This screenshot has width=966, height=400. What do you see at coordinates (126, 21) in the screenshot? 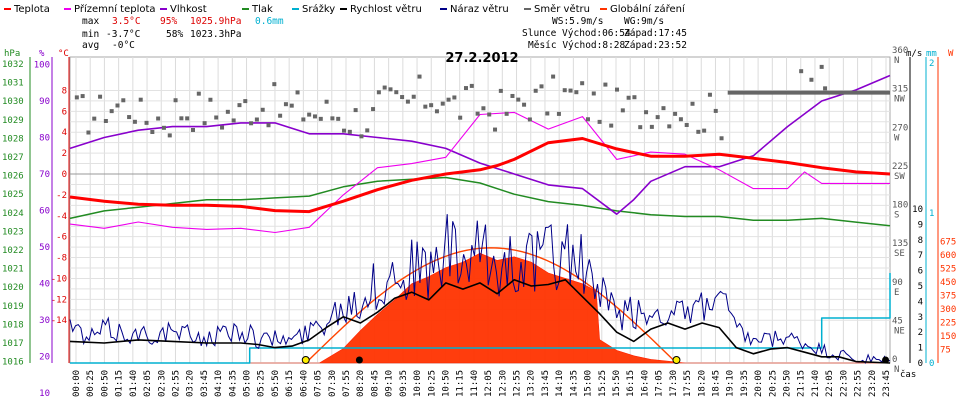
I see `stat-max-temp: 3.5°C` at bounding box center [126, 21].